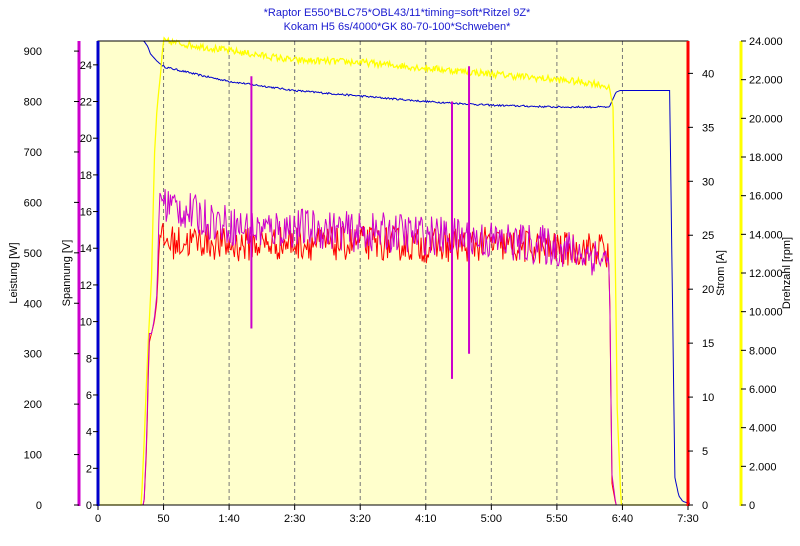 Image resolution: width=800 pixels, height=546 pixels. Describe the element at coordinates (33, 52) in the screenshot. I see `leistung-tick-label: 900` at that location.